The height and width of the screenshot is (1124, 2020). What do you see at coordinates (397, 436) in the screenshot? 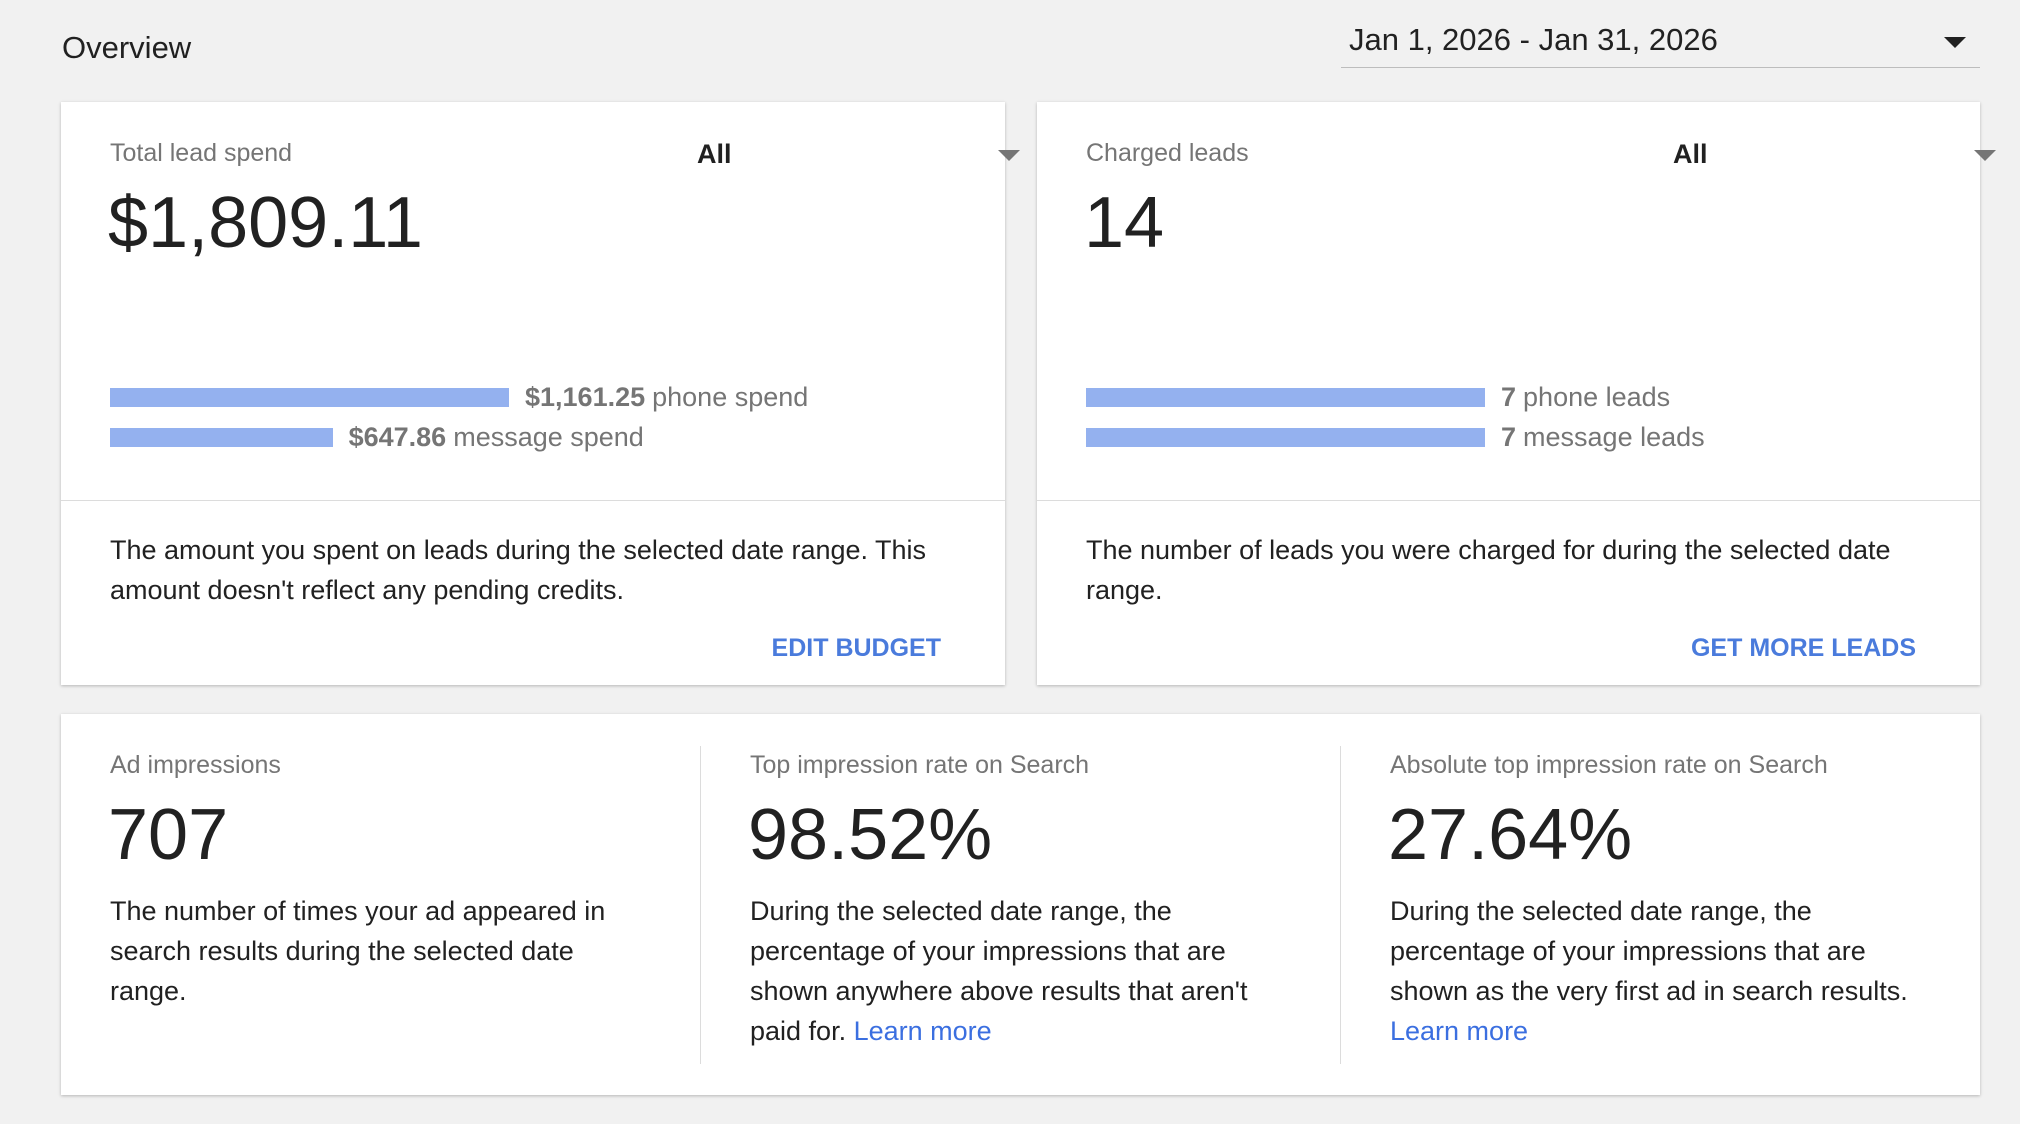
I see `breakdown-value: $647.86` at bounding box center [397, 436].